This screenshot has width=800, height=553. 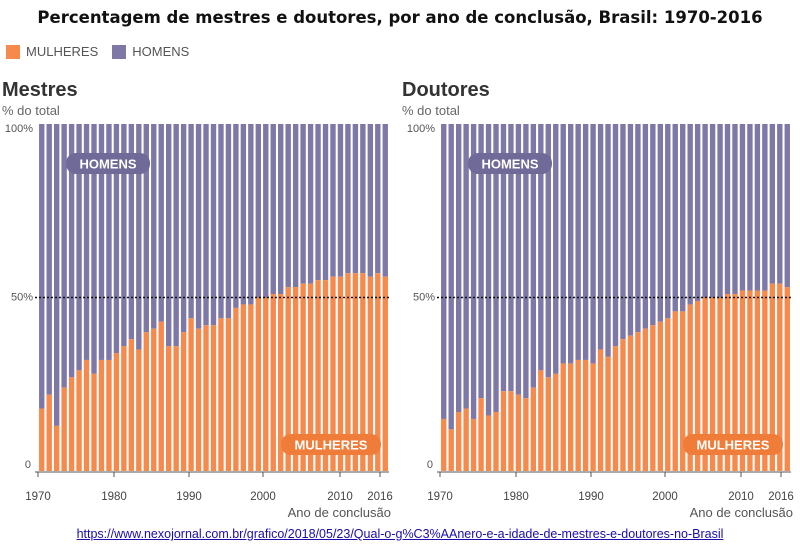 What do you see at coordinates (741, 512) in the screenshot?
I see `x-axis-label-doutores: Ano de conclusão` at bounding box center [741, 512].